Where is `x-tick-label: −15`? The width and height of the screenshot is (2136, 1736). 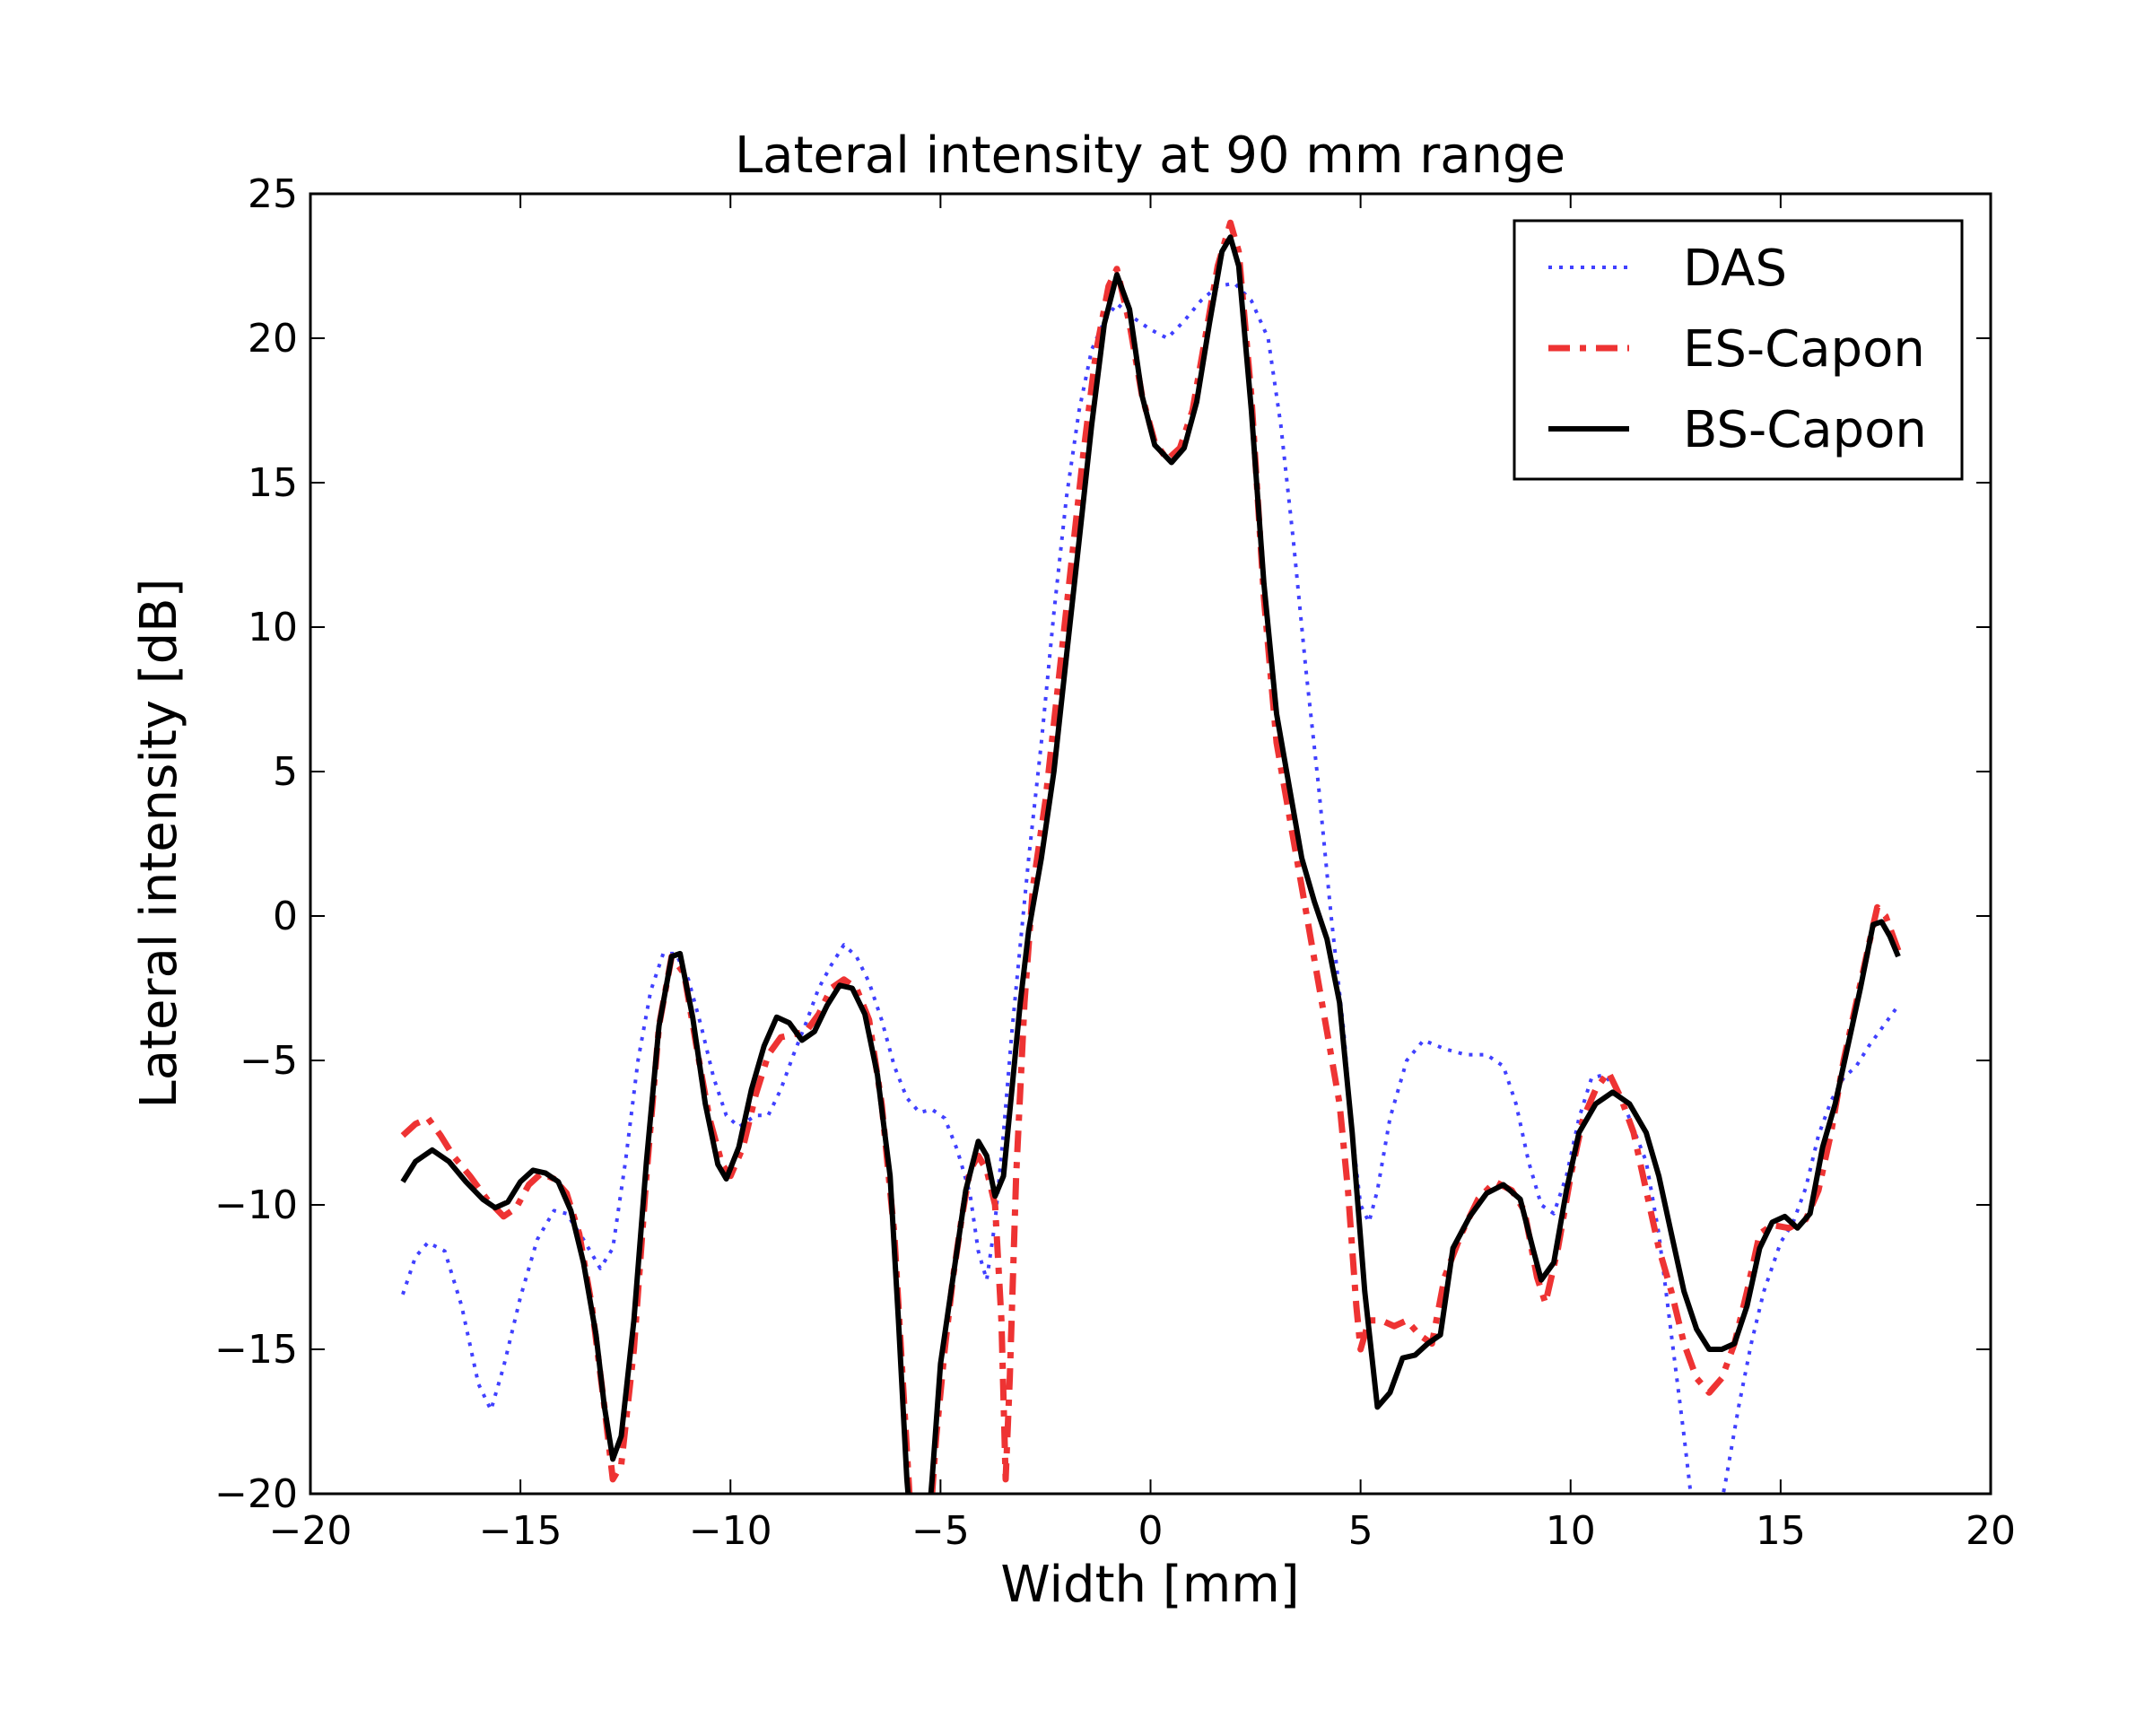
x-tick-label: −15 is located at coordinates (520, 1531).